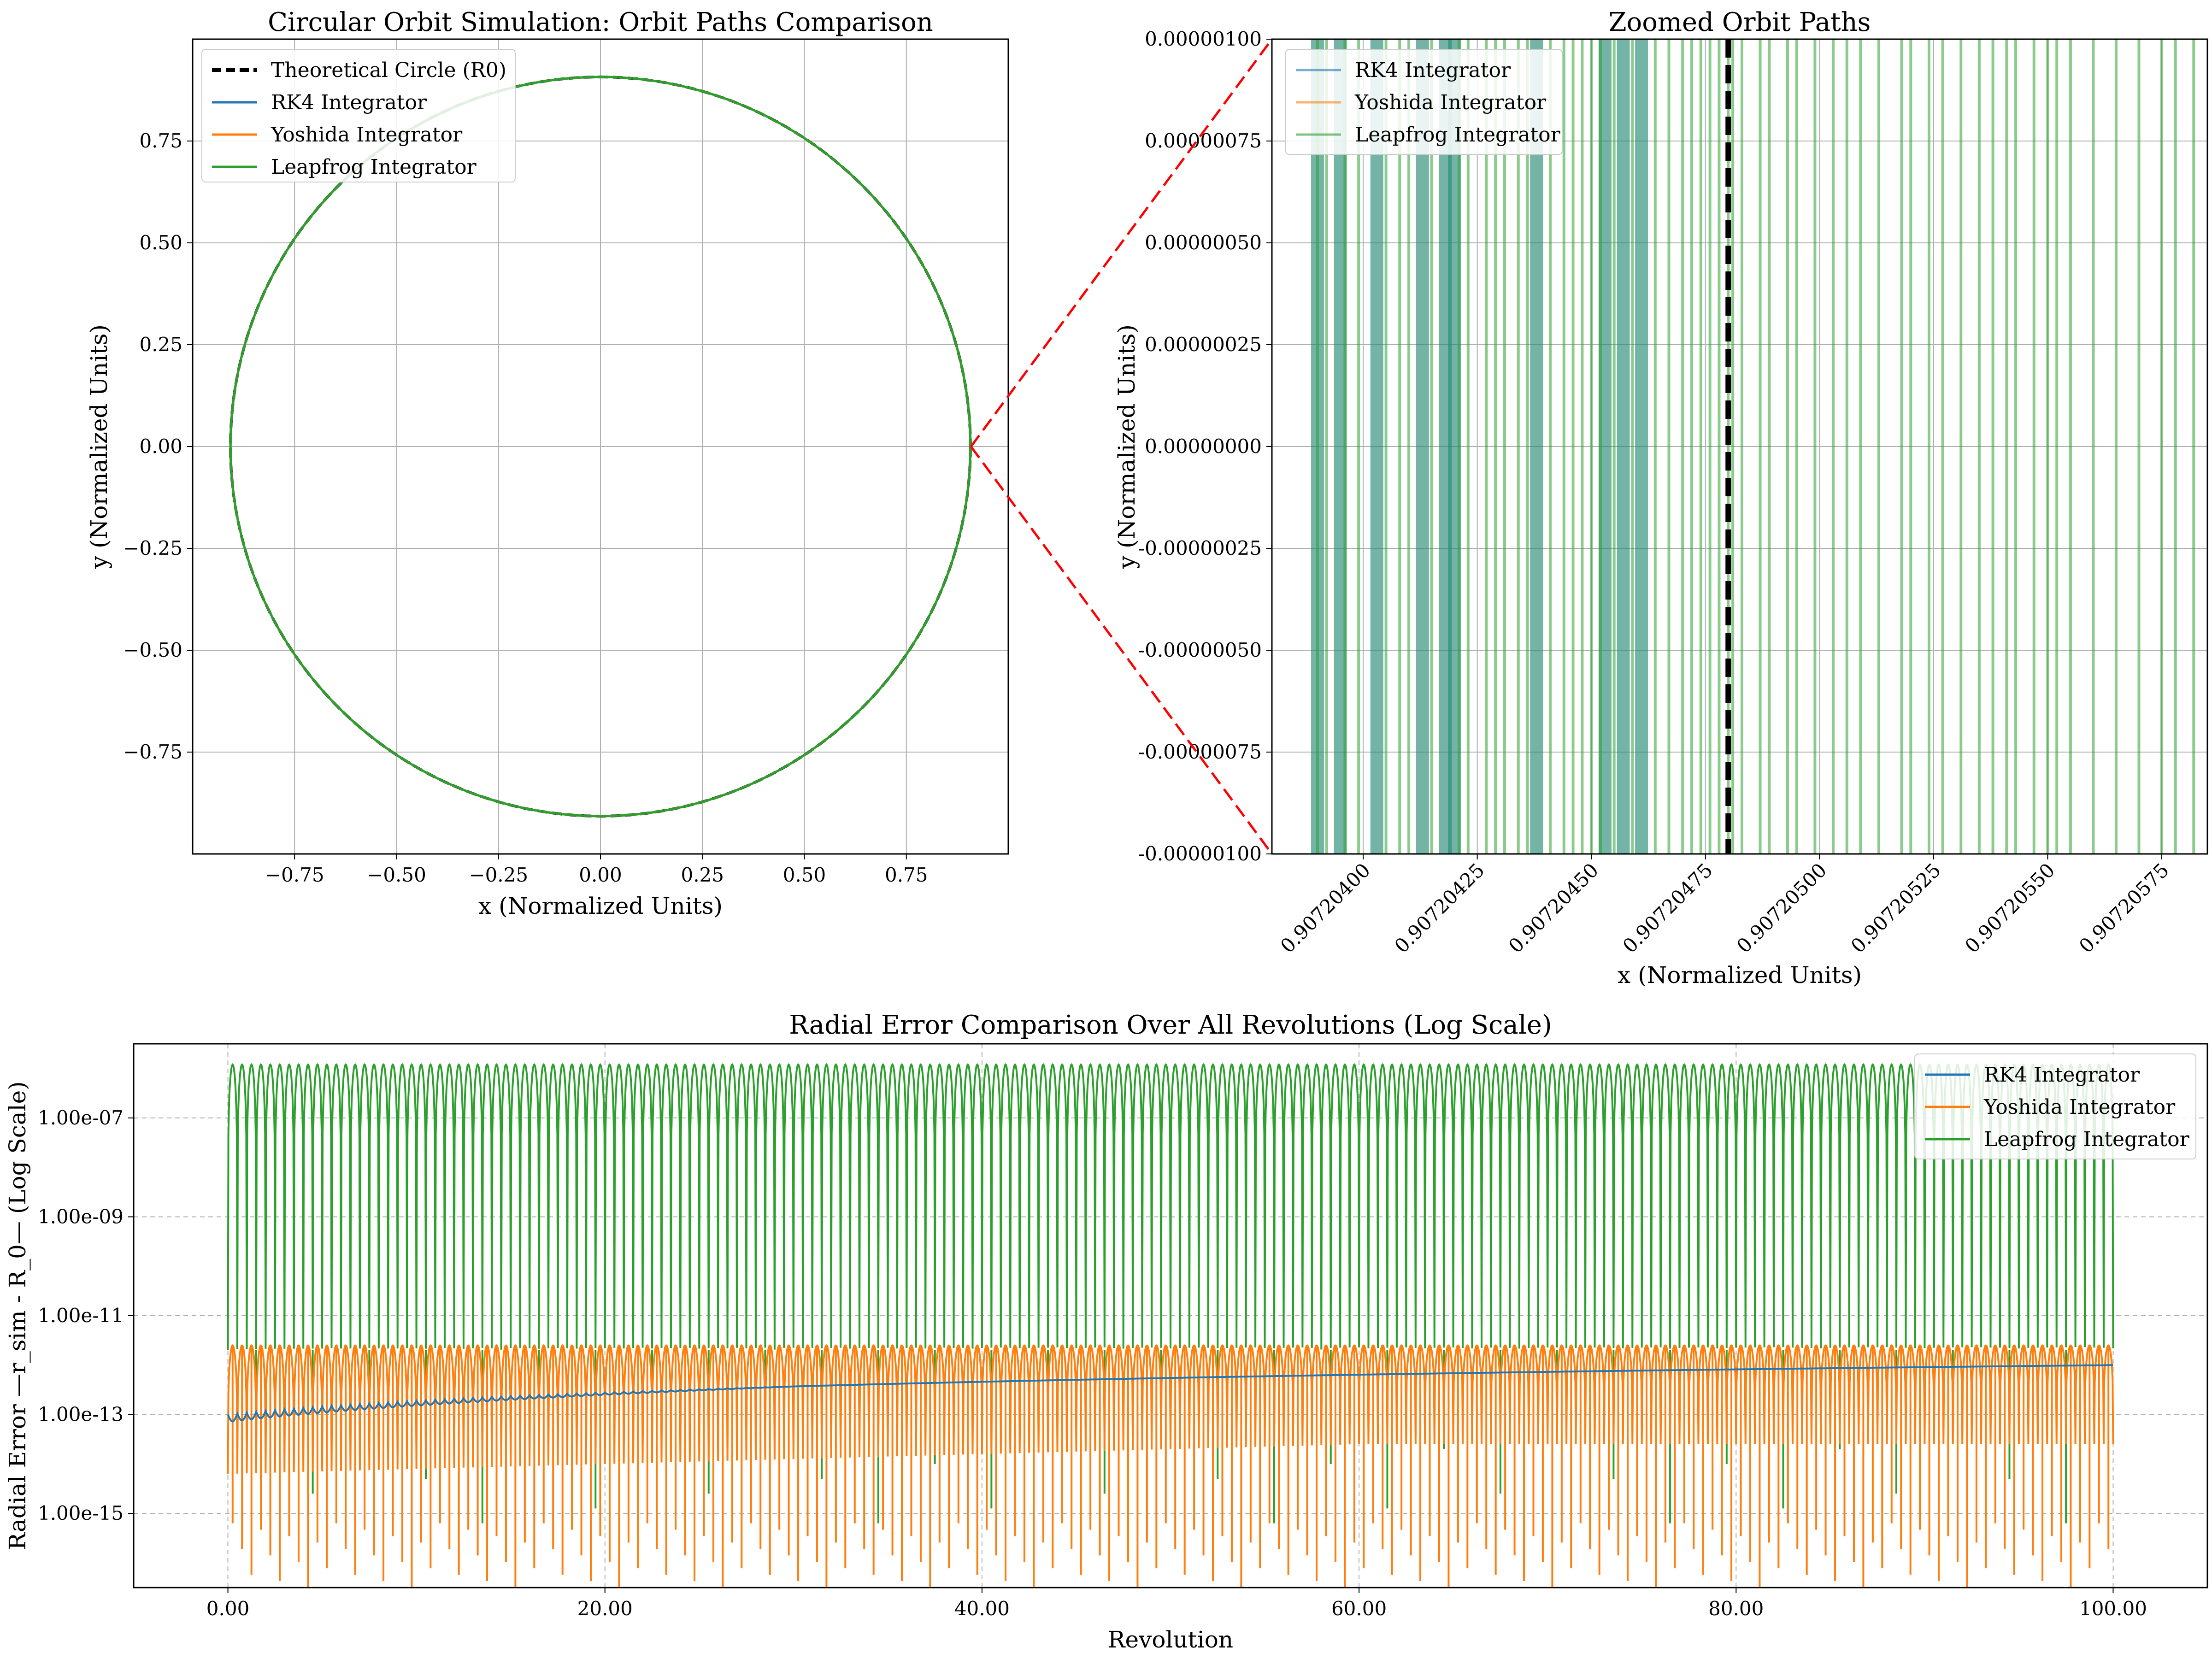 Image resolution: width=2212 pixels, height=1659 pixels. I want to click on error-y-tick-label: 1.00e-13, so click(81, 1414).